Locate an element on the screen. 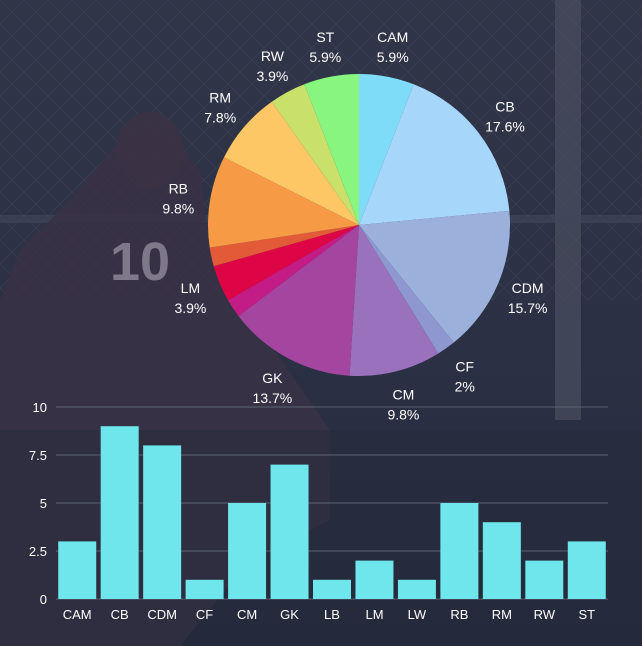 The width and height of the screenshot is (642, 646). bar-cb is located at coordinates (119, 512).